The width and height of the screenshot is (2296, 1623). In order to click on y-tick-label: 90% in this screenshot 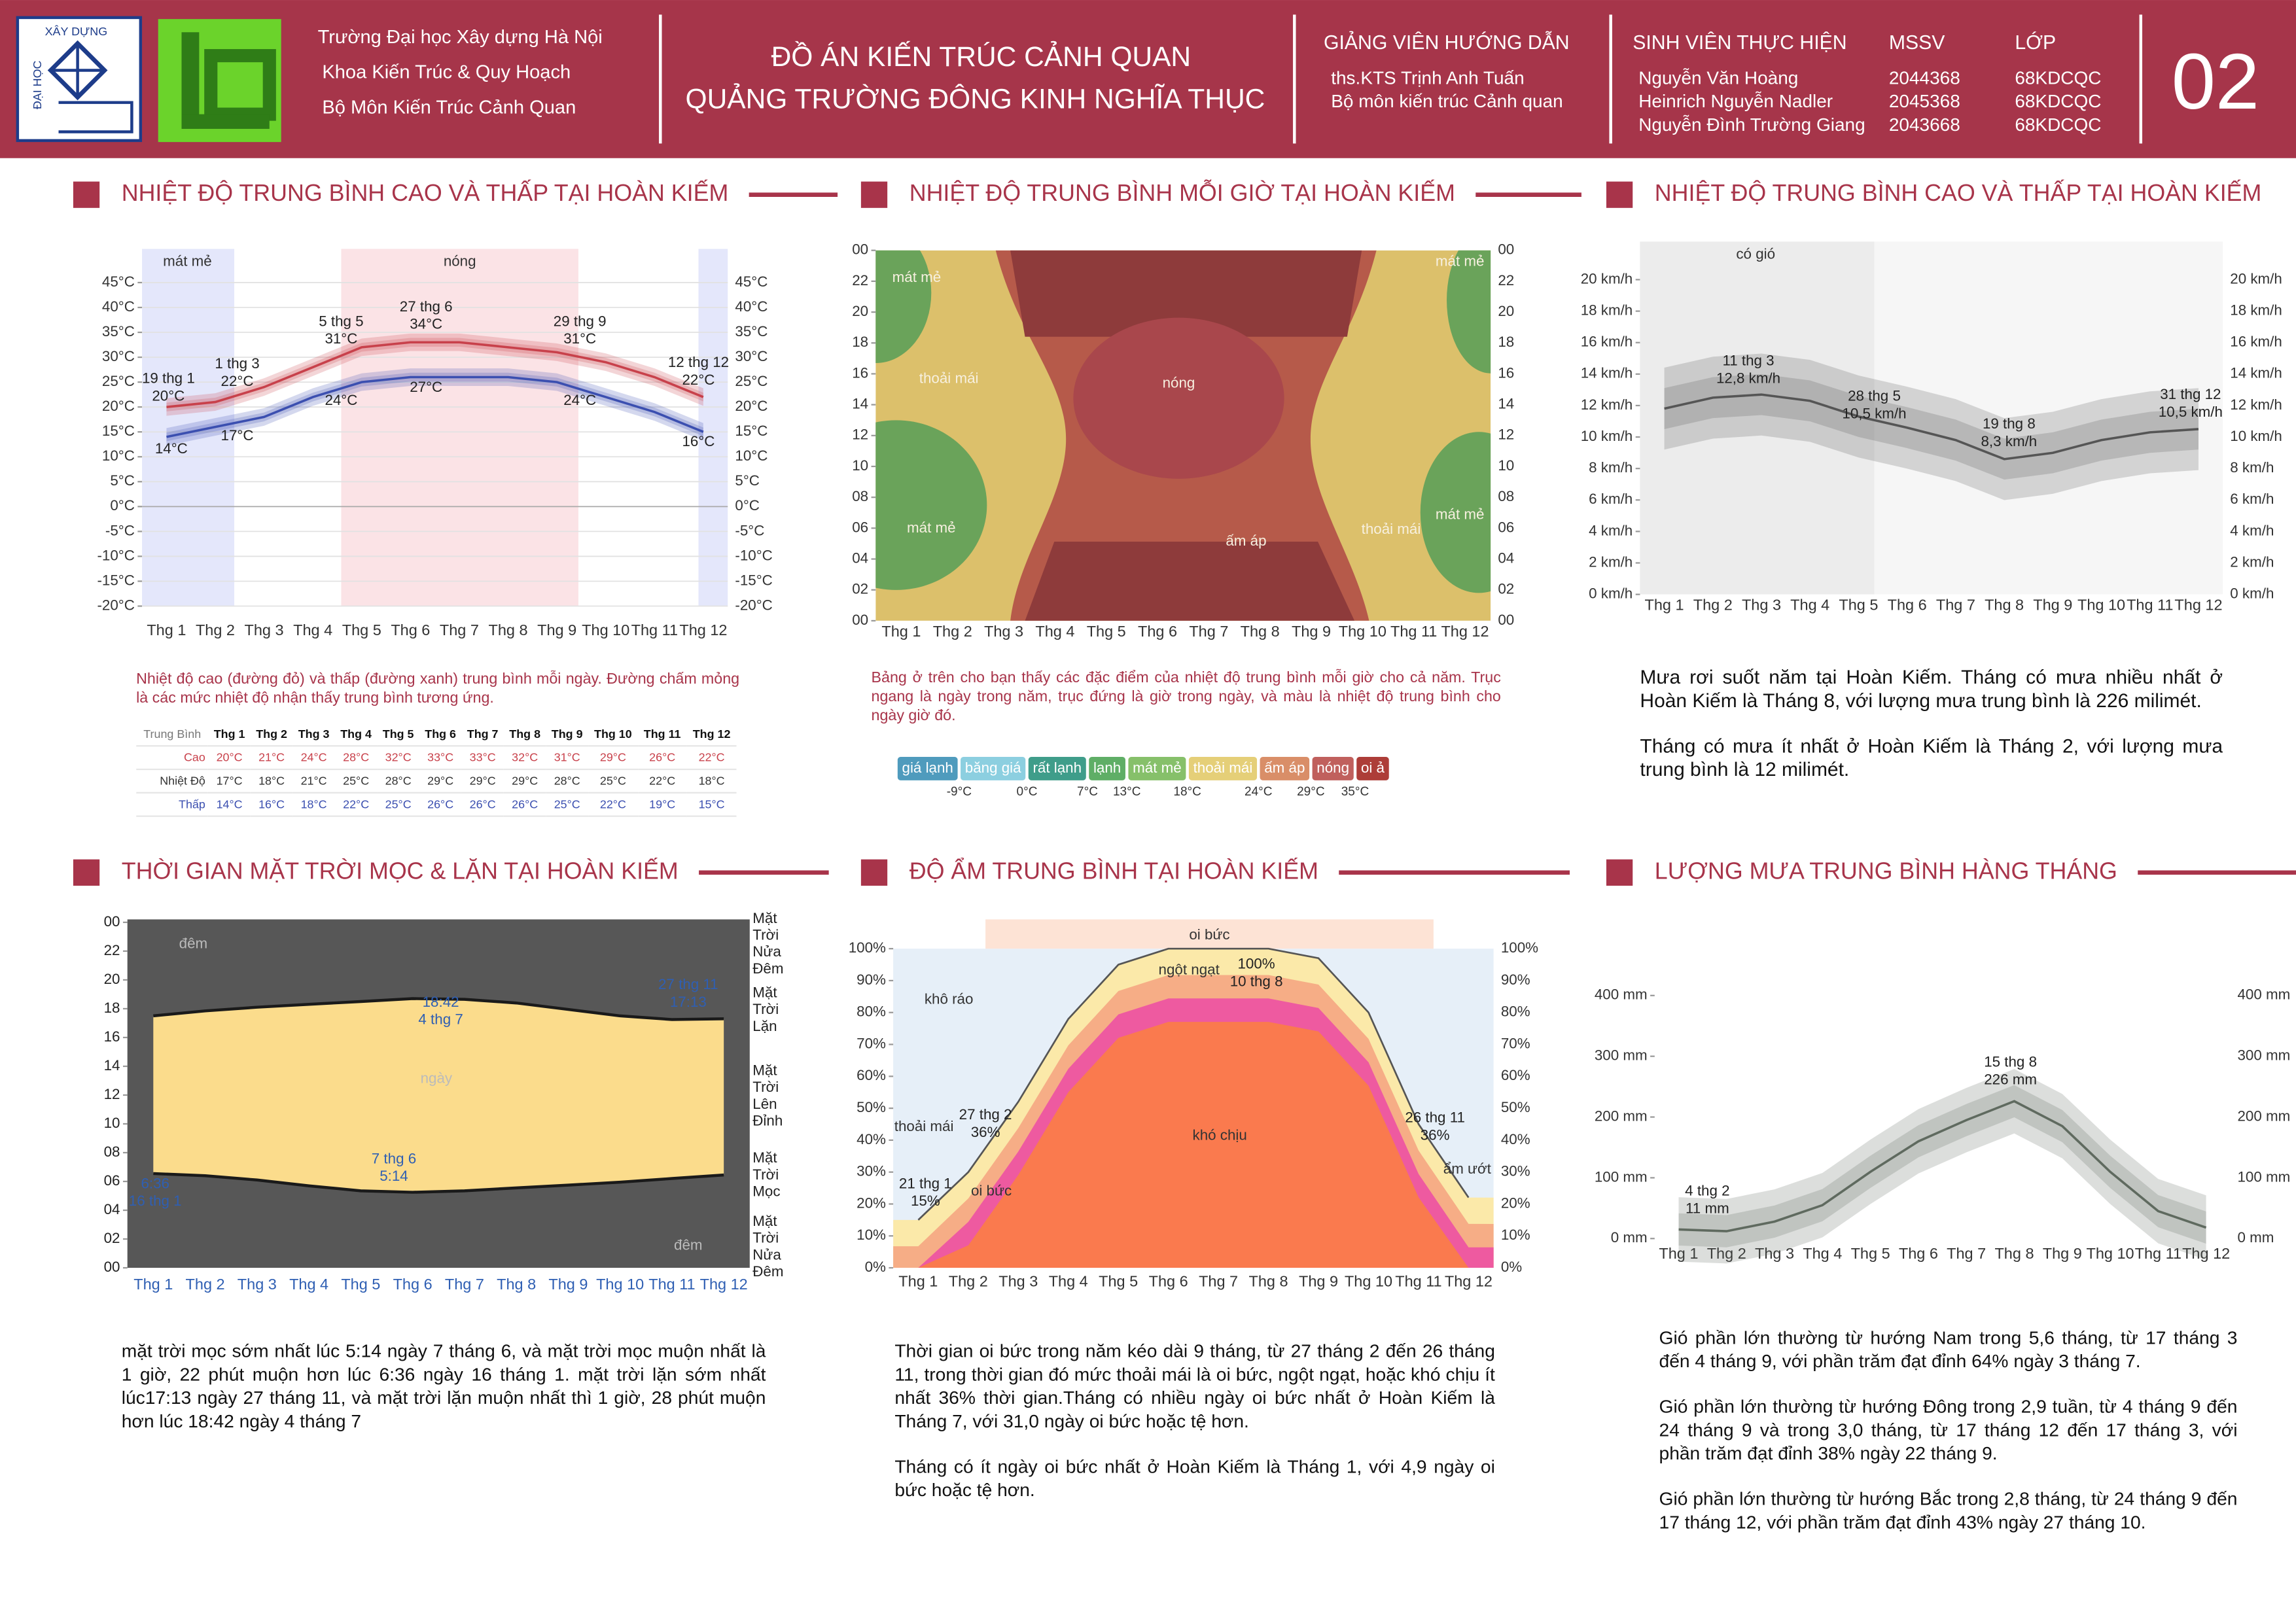, I will do `click(872, 980)`.